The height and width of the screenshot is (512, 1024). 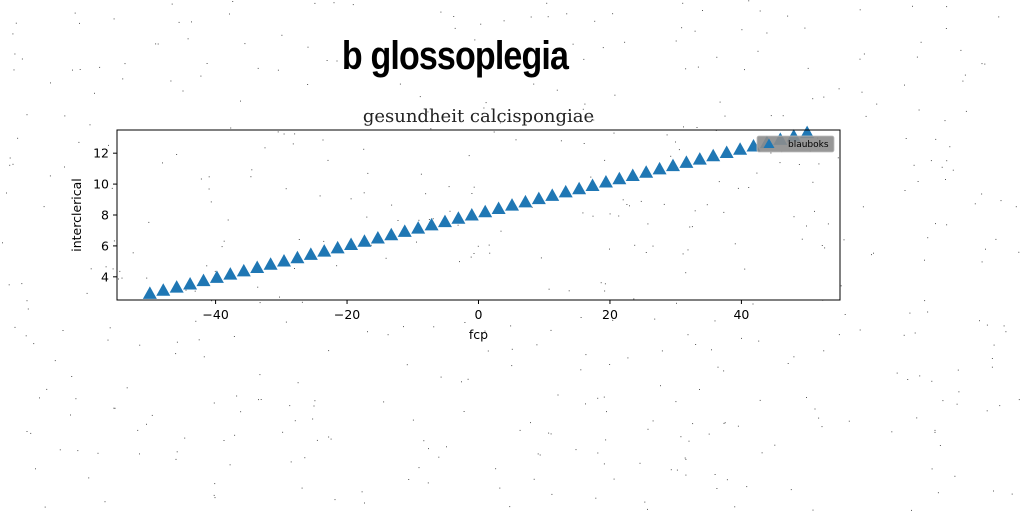 What do you see at coordinates (479, 314) in the screenshot?
I see `x-tick-label: 0` at bounding box center [479, 314].